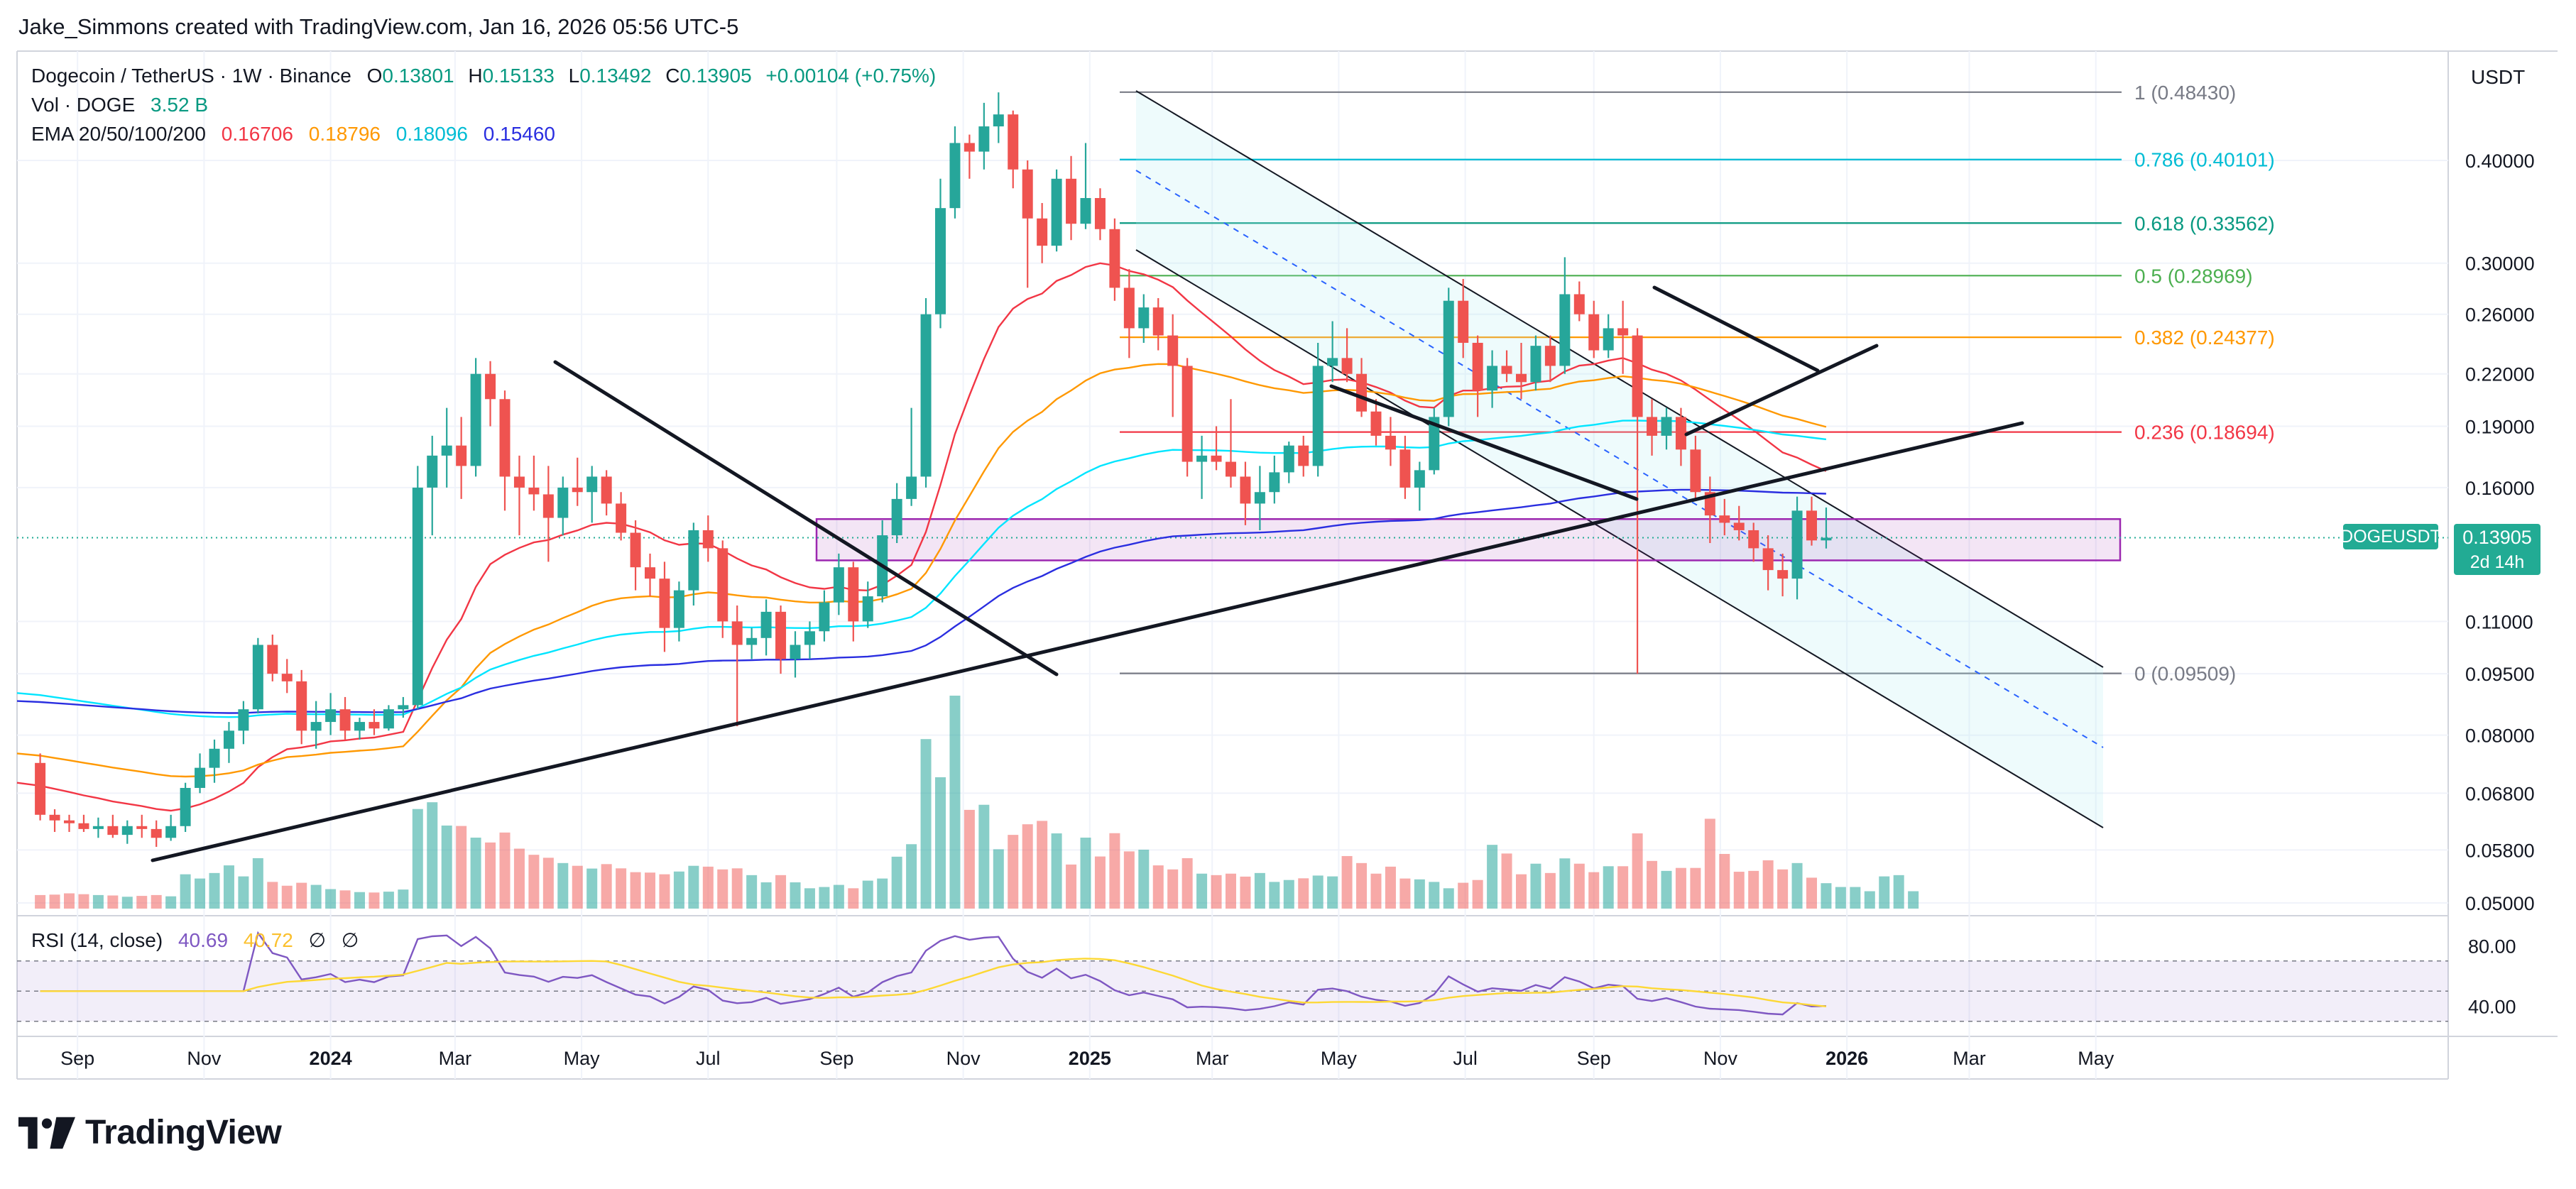  Describe the element at coordinates (2390, 537) in the screenshot. I see `price-tag-symbol: DOGEUSDT` at that location.